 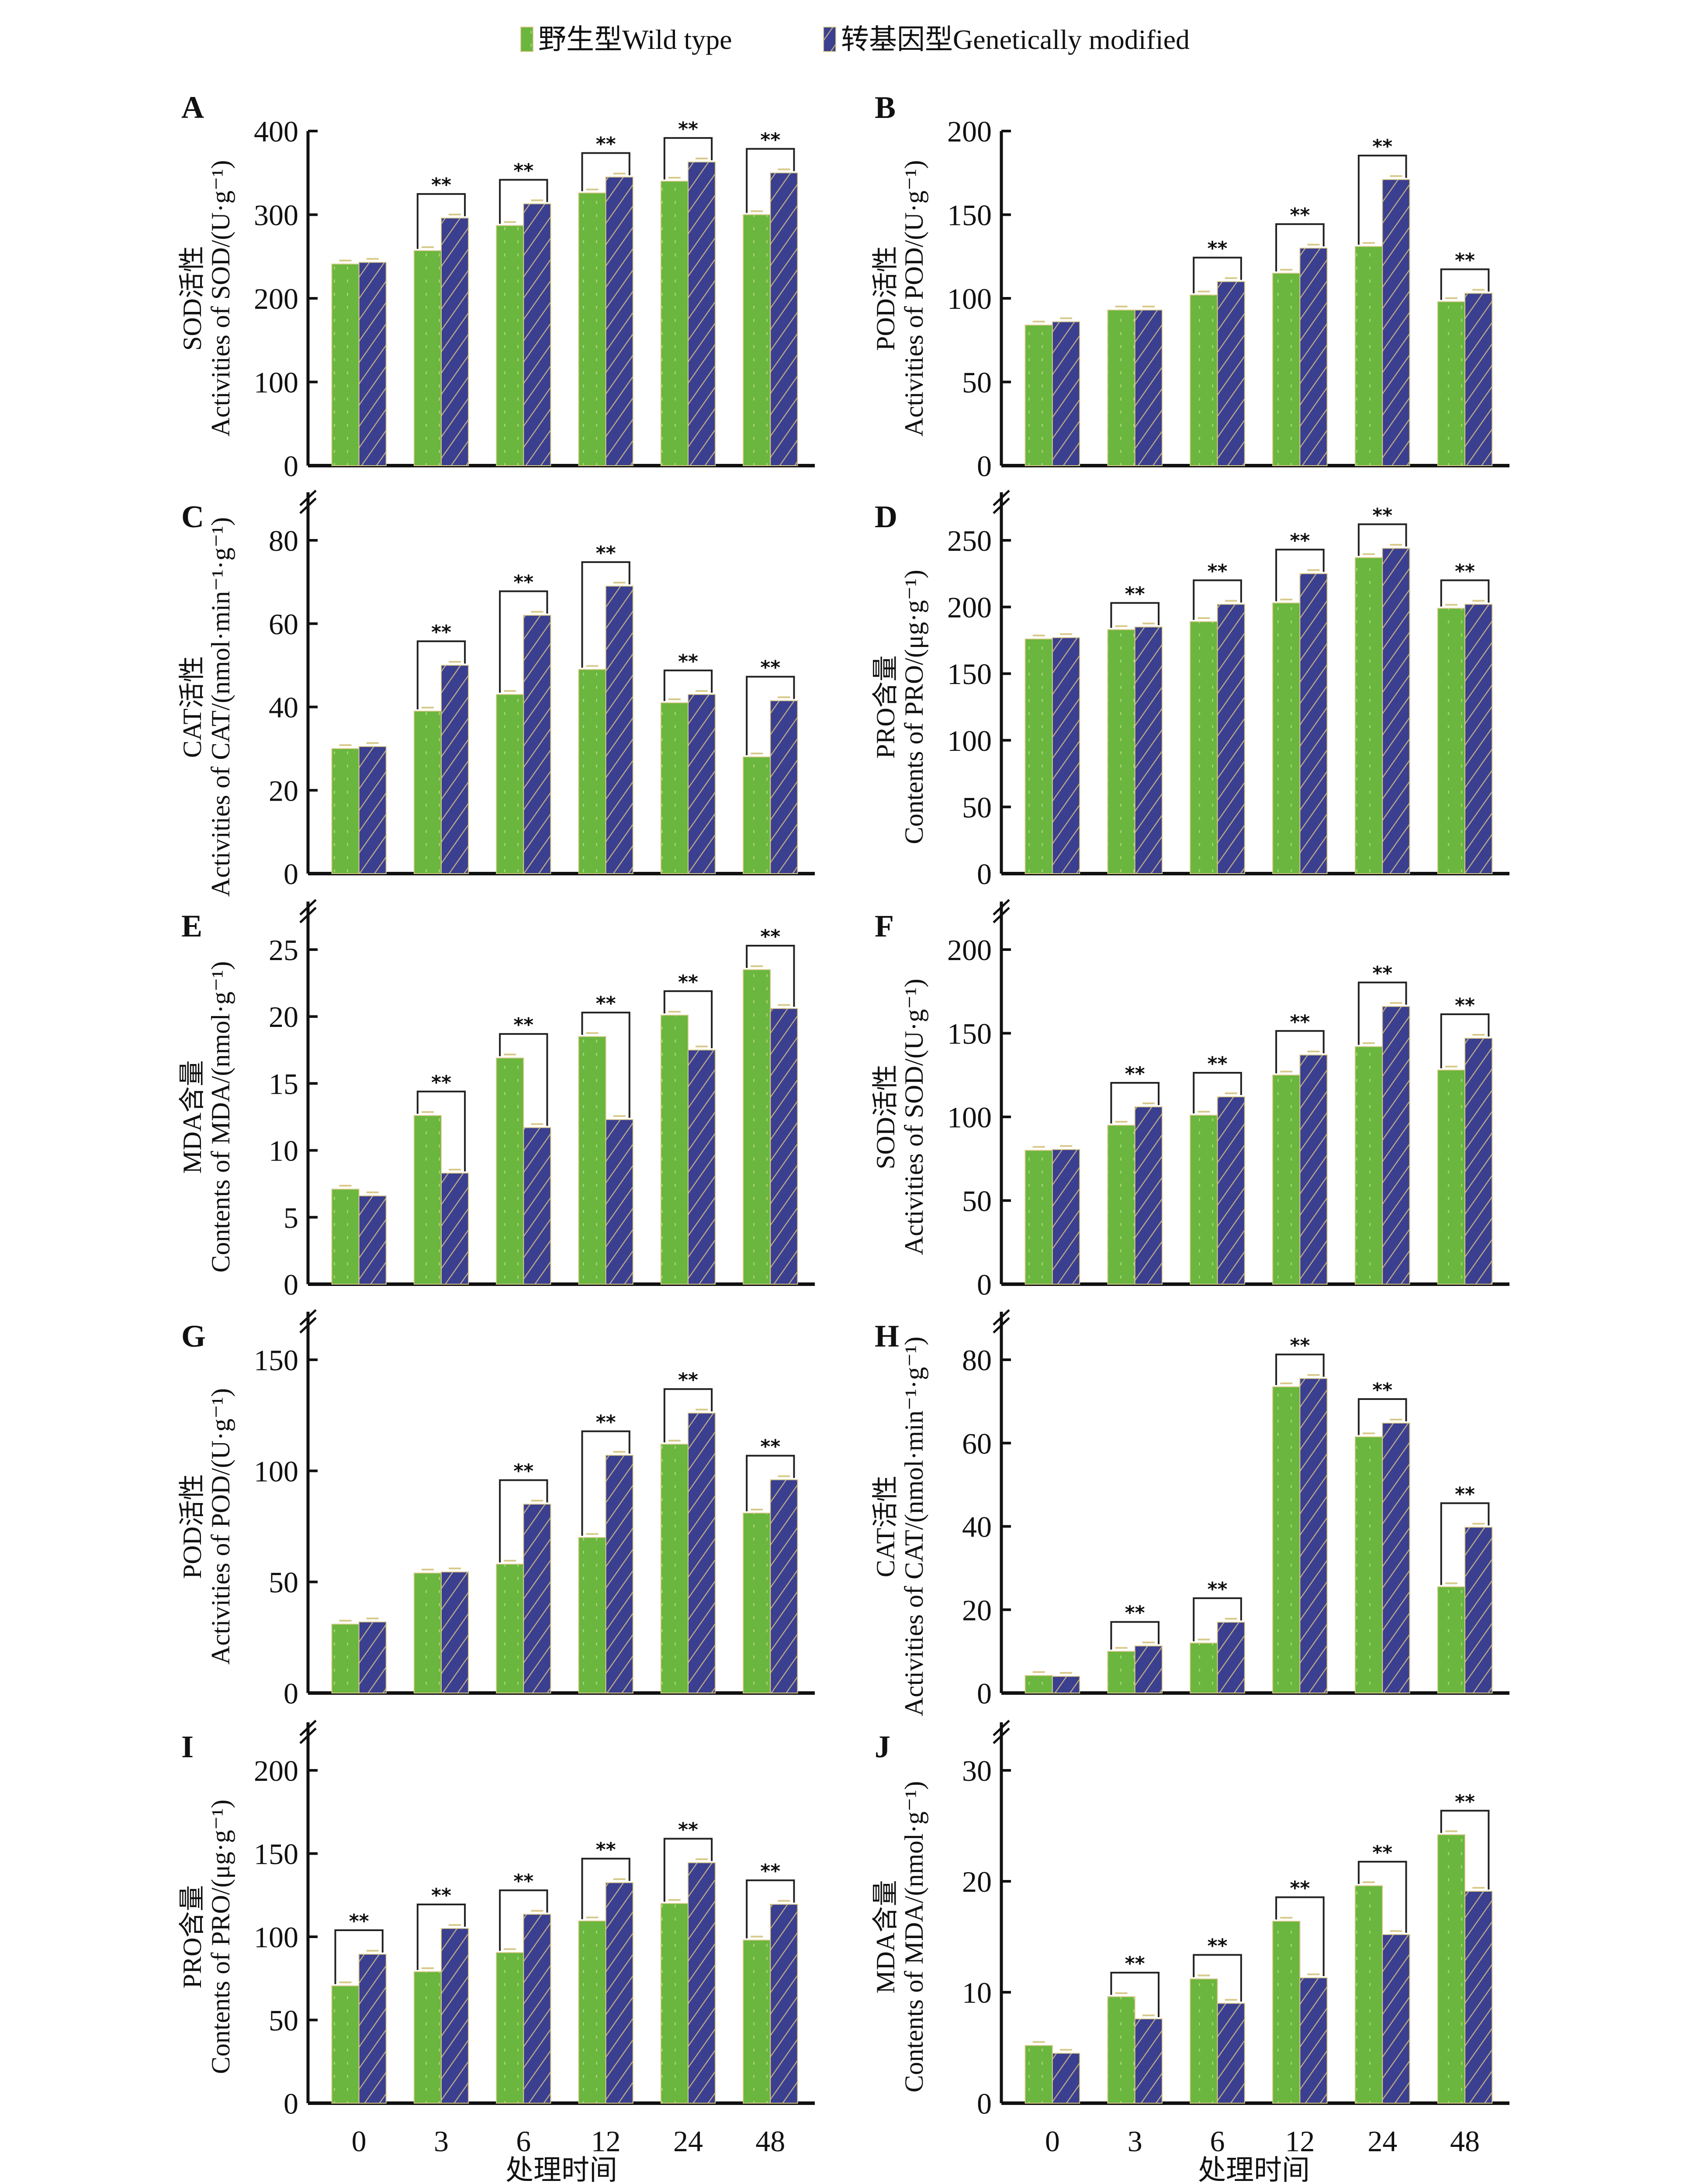 What do you see at coordinates (220, 1937) in the screenshot?
I see `y-axis-title-en: Contents of PRO/(μg·g⁻¹)` at bounding box center [220, 1937].